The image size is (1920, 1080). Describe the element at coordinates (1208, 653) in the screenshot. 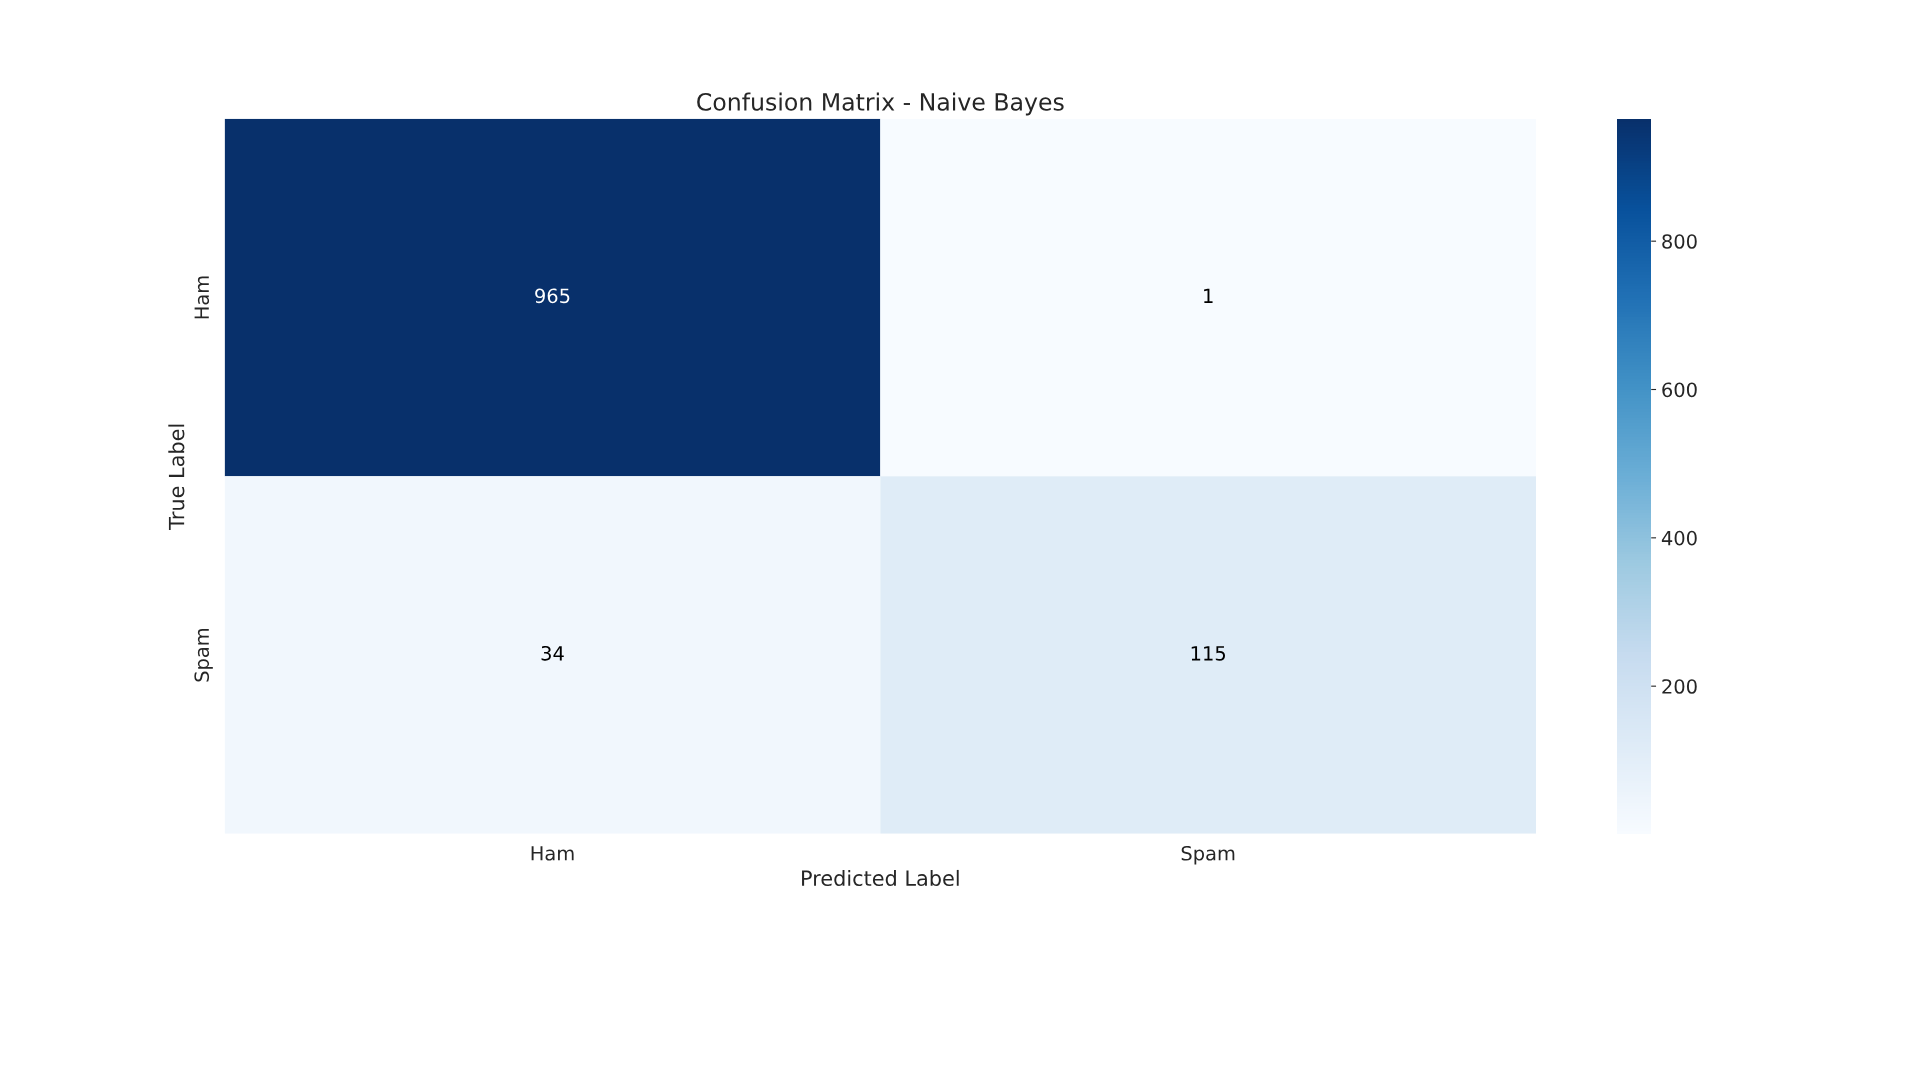

I see `data-label: 115` at that location.